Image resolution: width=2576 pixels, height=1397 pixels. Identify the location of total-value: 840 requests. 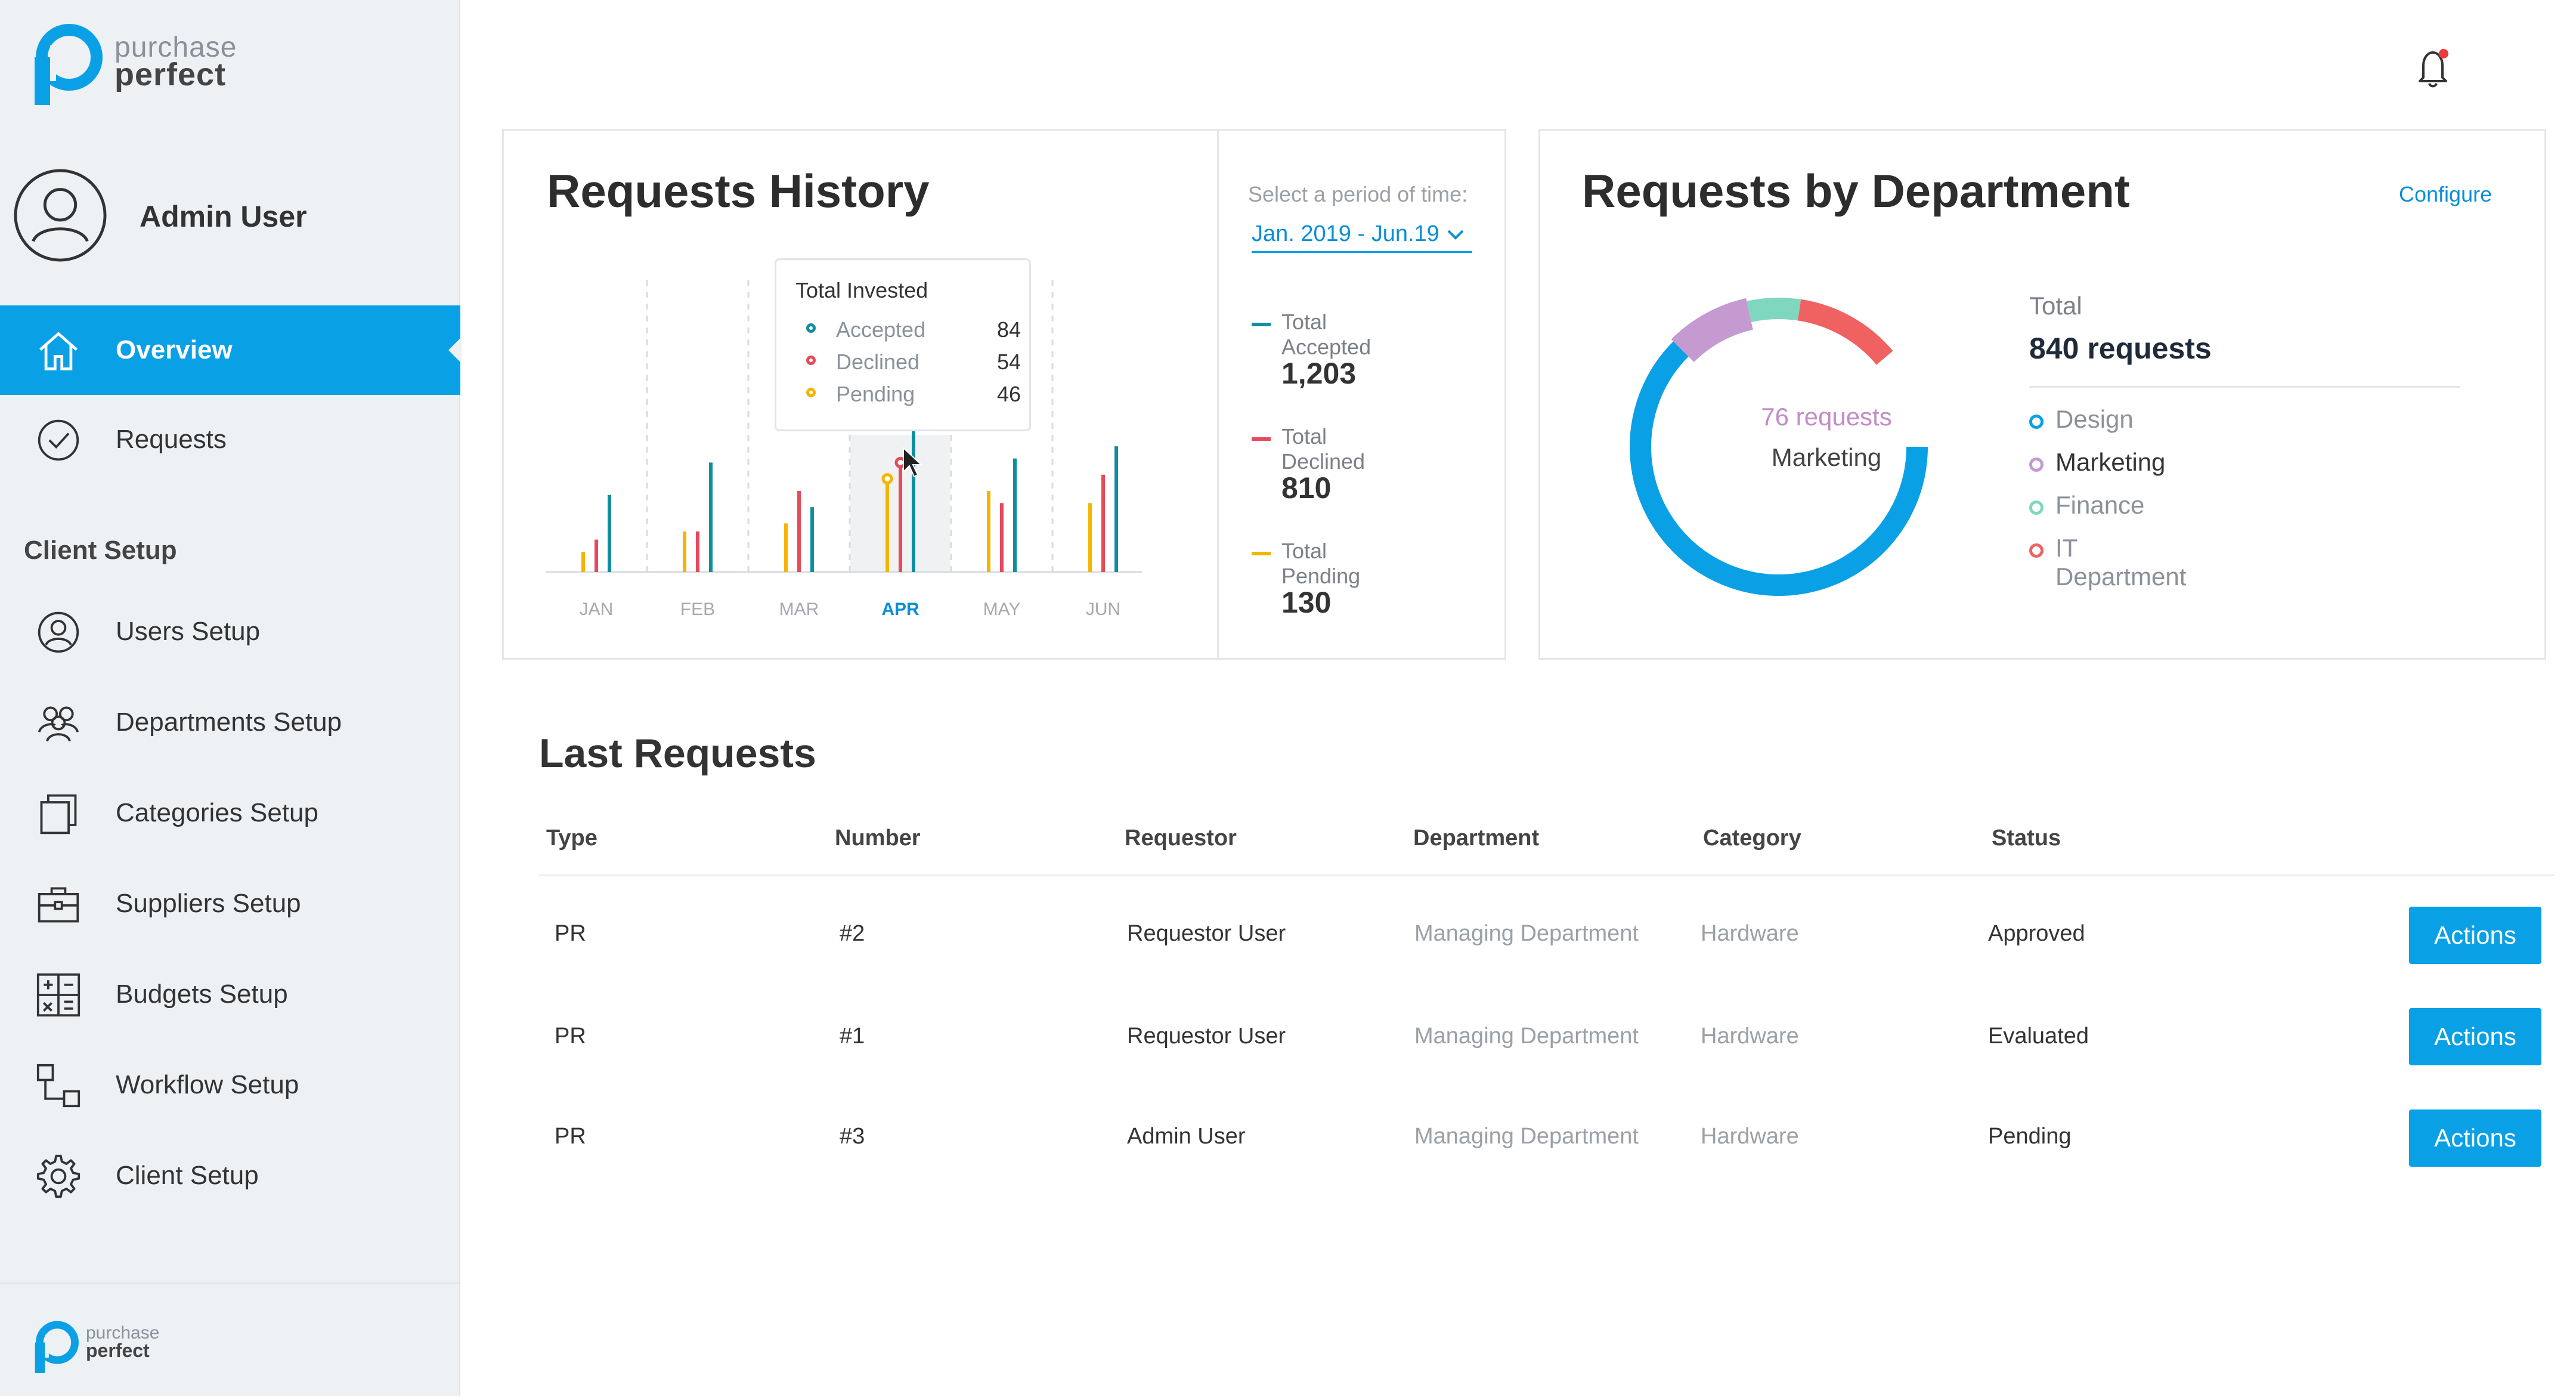
(2120, 348).